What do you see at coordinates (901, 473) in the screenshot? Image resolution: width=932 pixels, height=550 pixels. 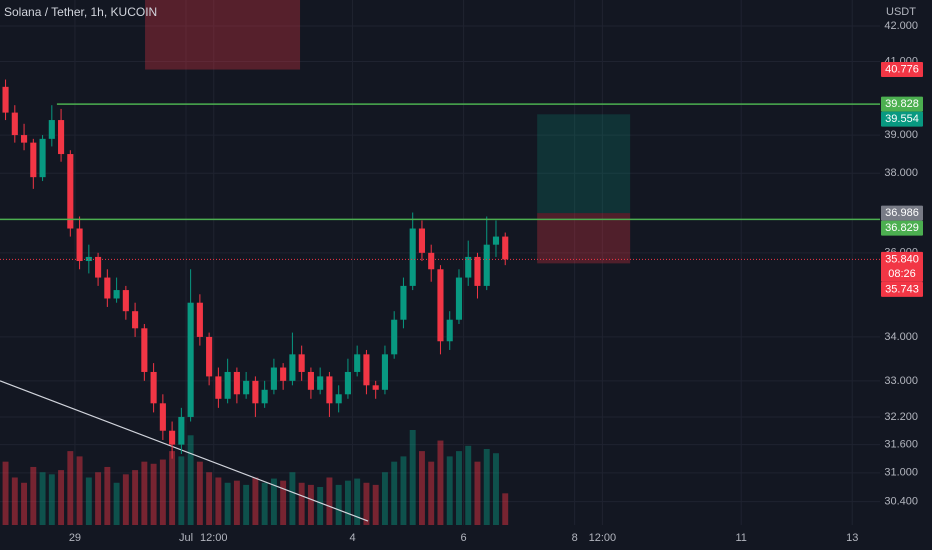 I see `y-tick-label: 31.000` at bounding box center [901, 473].